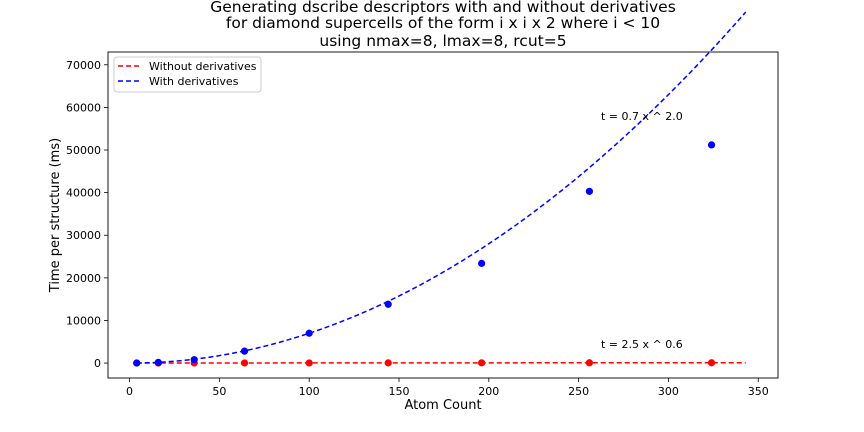 Image resolution: width=864 pixels, height=432 pixels. Describe the element at coordinates (83, 107) in the screenshot. I see `y-tick-label: 60000` at that location.